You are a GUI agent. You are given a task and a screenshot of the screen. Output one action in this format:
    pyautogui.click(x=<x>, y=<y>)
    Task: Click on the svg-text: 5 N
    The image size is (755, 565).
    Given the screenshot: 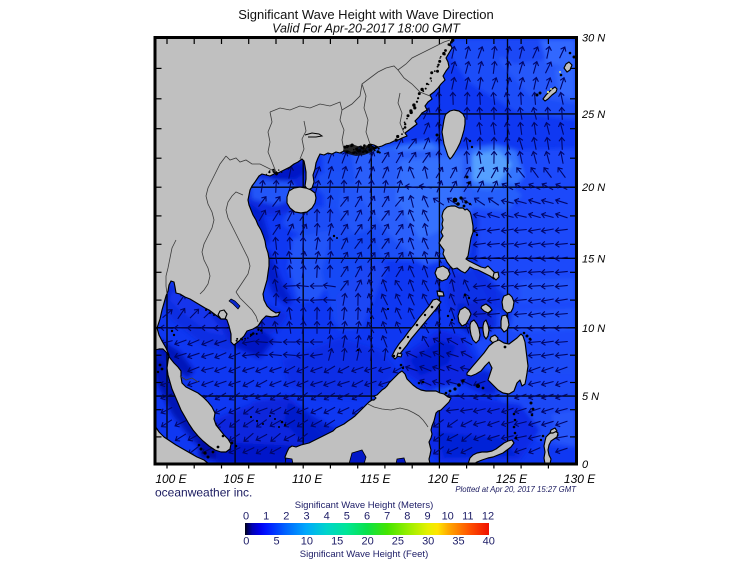 What is the action you would take?
    pyautogui.click(x=590, y=397)
    